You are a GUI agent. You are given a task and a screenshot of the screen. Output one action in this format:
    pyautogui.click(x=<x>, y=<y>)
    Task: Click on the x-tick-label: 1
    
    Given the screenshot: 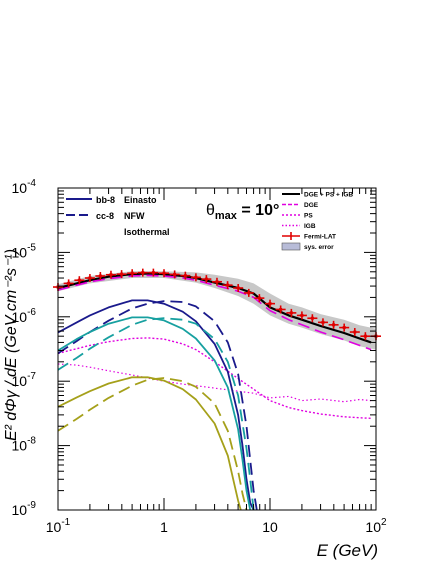 What is the action you would take?
    pyautogui.click(x=164, y=527)
    